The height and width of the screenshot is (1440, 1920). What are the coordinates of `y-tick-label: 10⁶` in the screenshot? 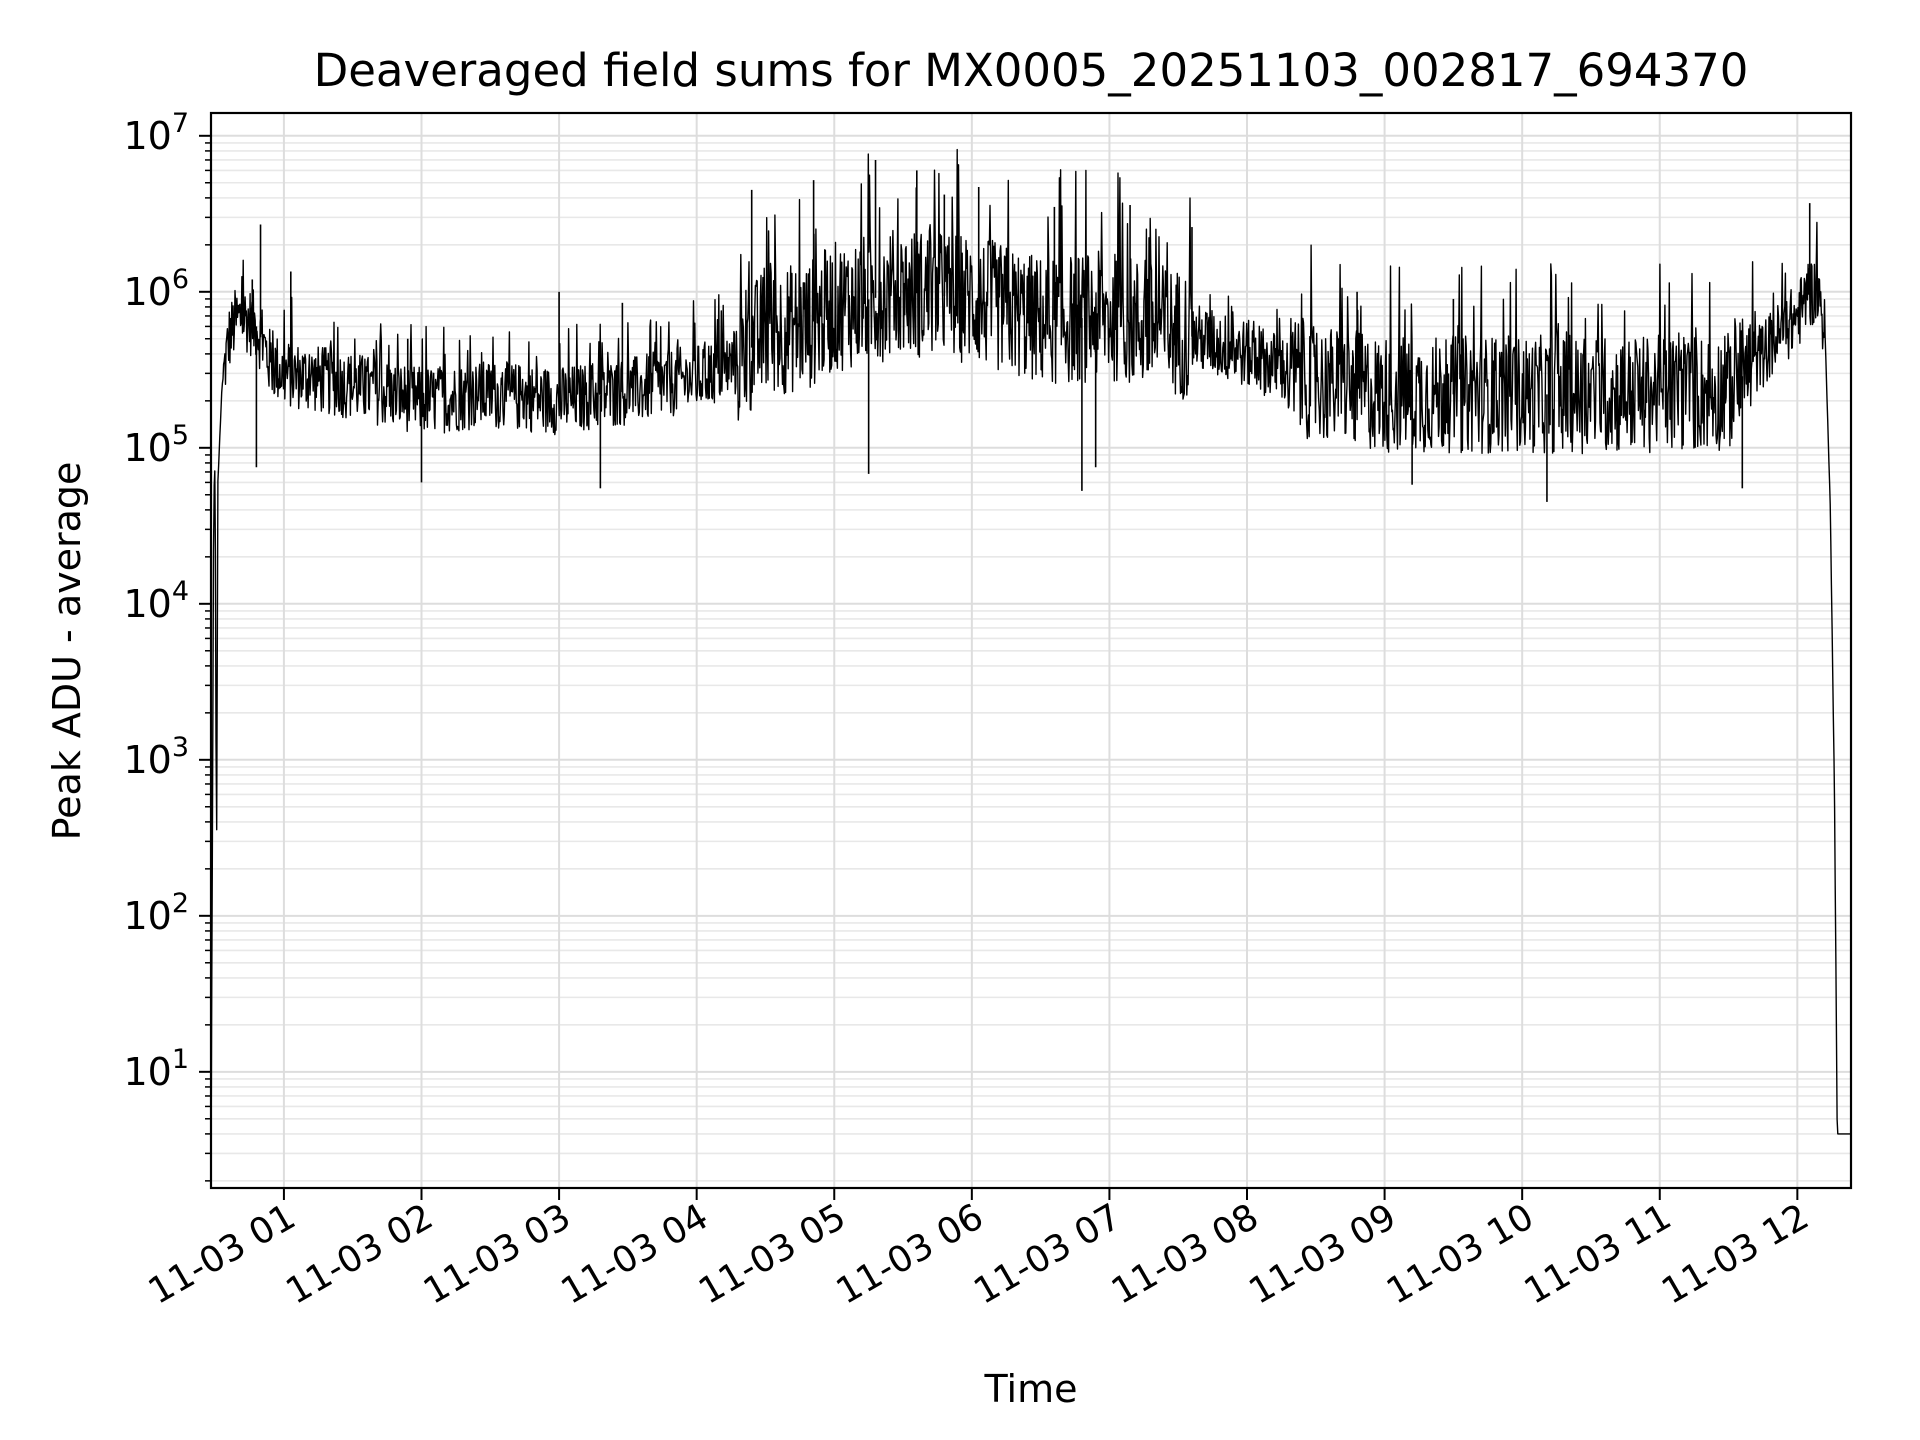 It's located at (156, 289).